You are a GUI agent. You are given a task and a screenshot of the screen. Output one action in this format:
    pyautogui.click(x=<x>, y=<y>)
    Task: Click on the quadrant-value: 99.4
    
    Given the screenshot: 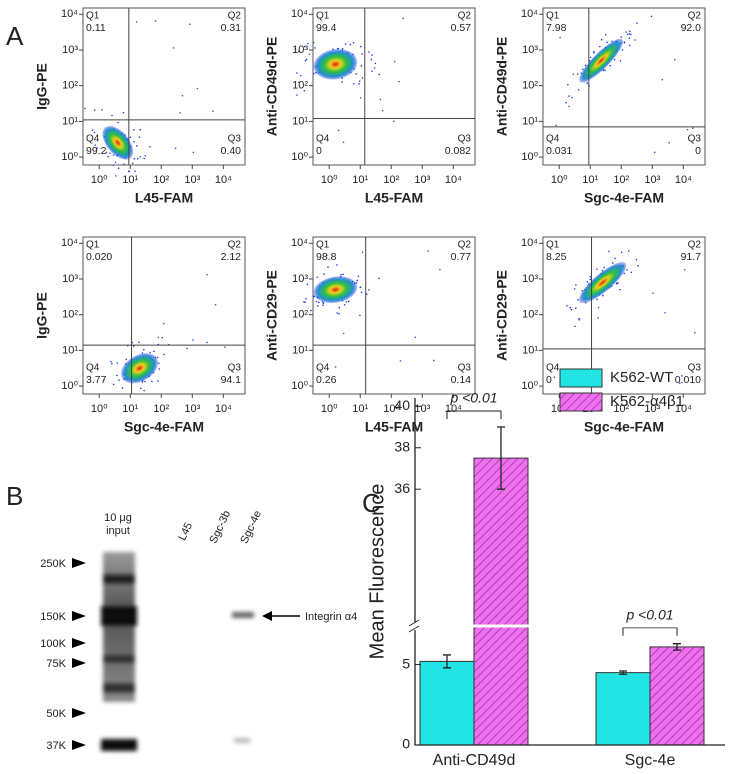 What is the action you would take?
    pyautogui.click(x=326, y=28)
    